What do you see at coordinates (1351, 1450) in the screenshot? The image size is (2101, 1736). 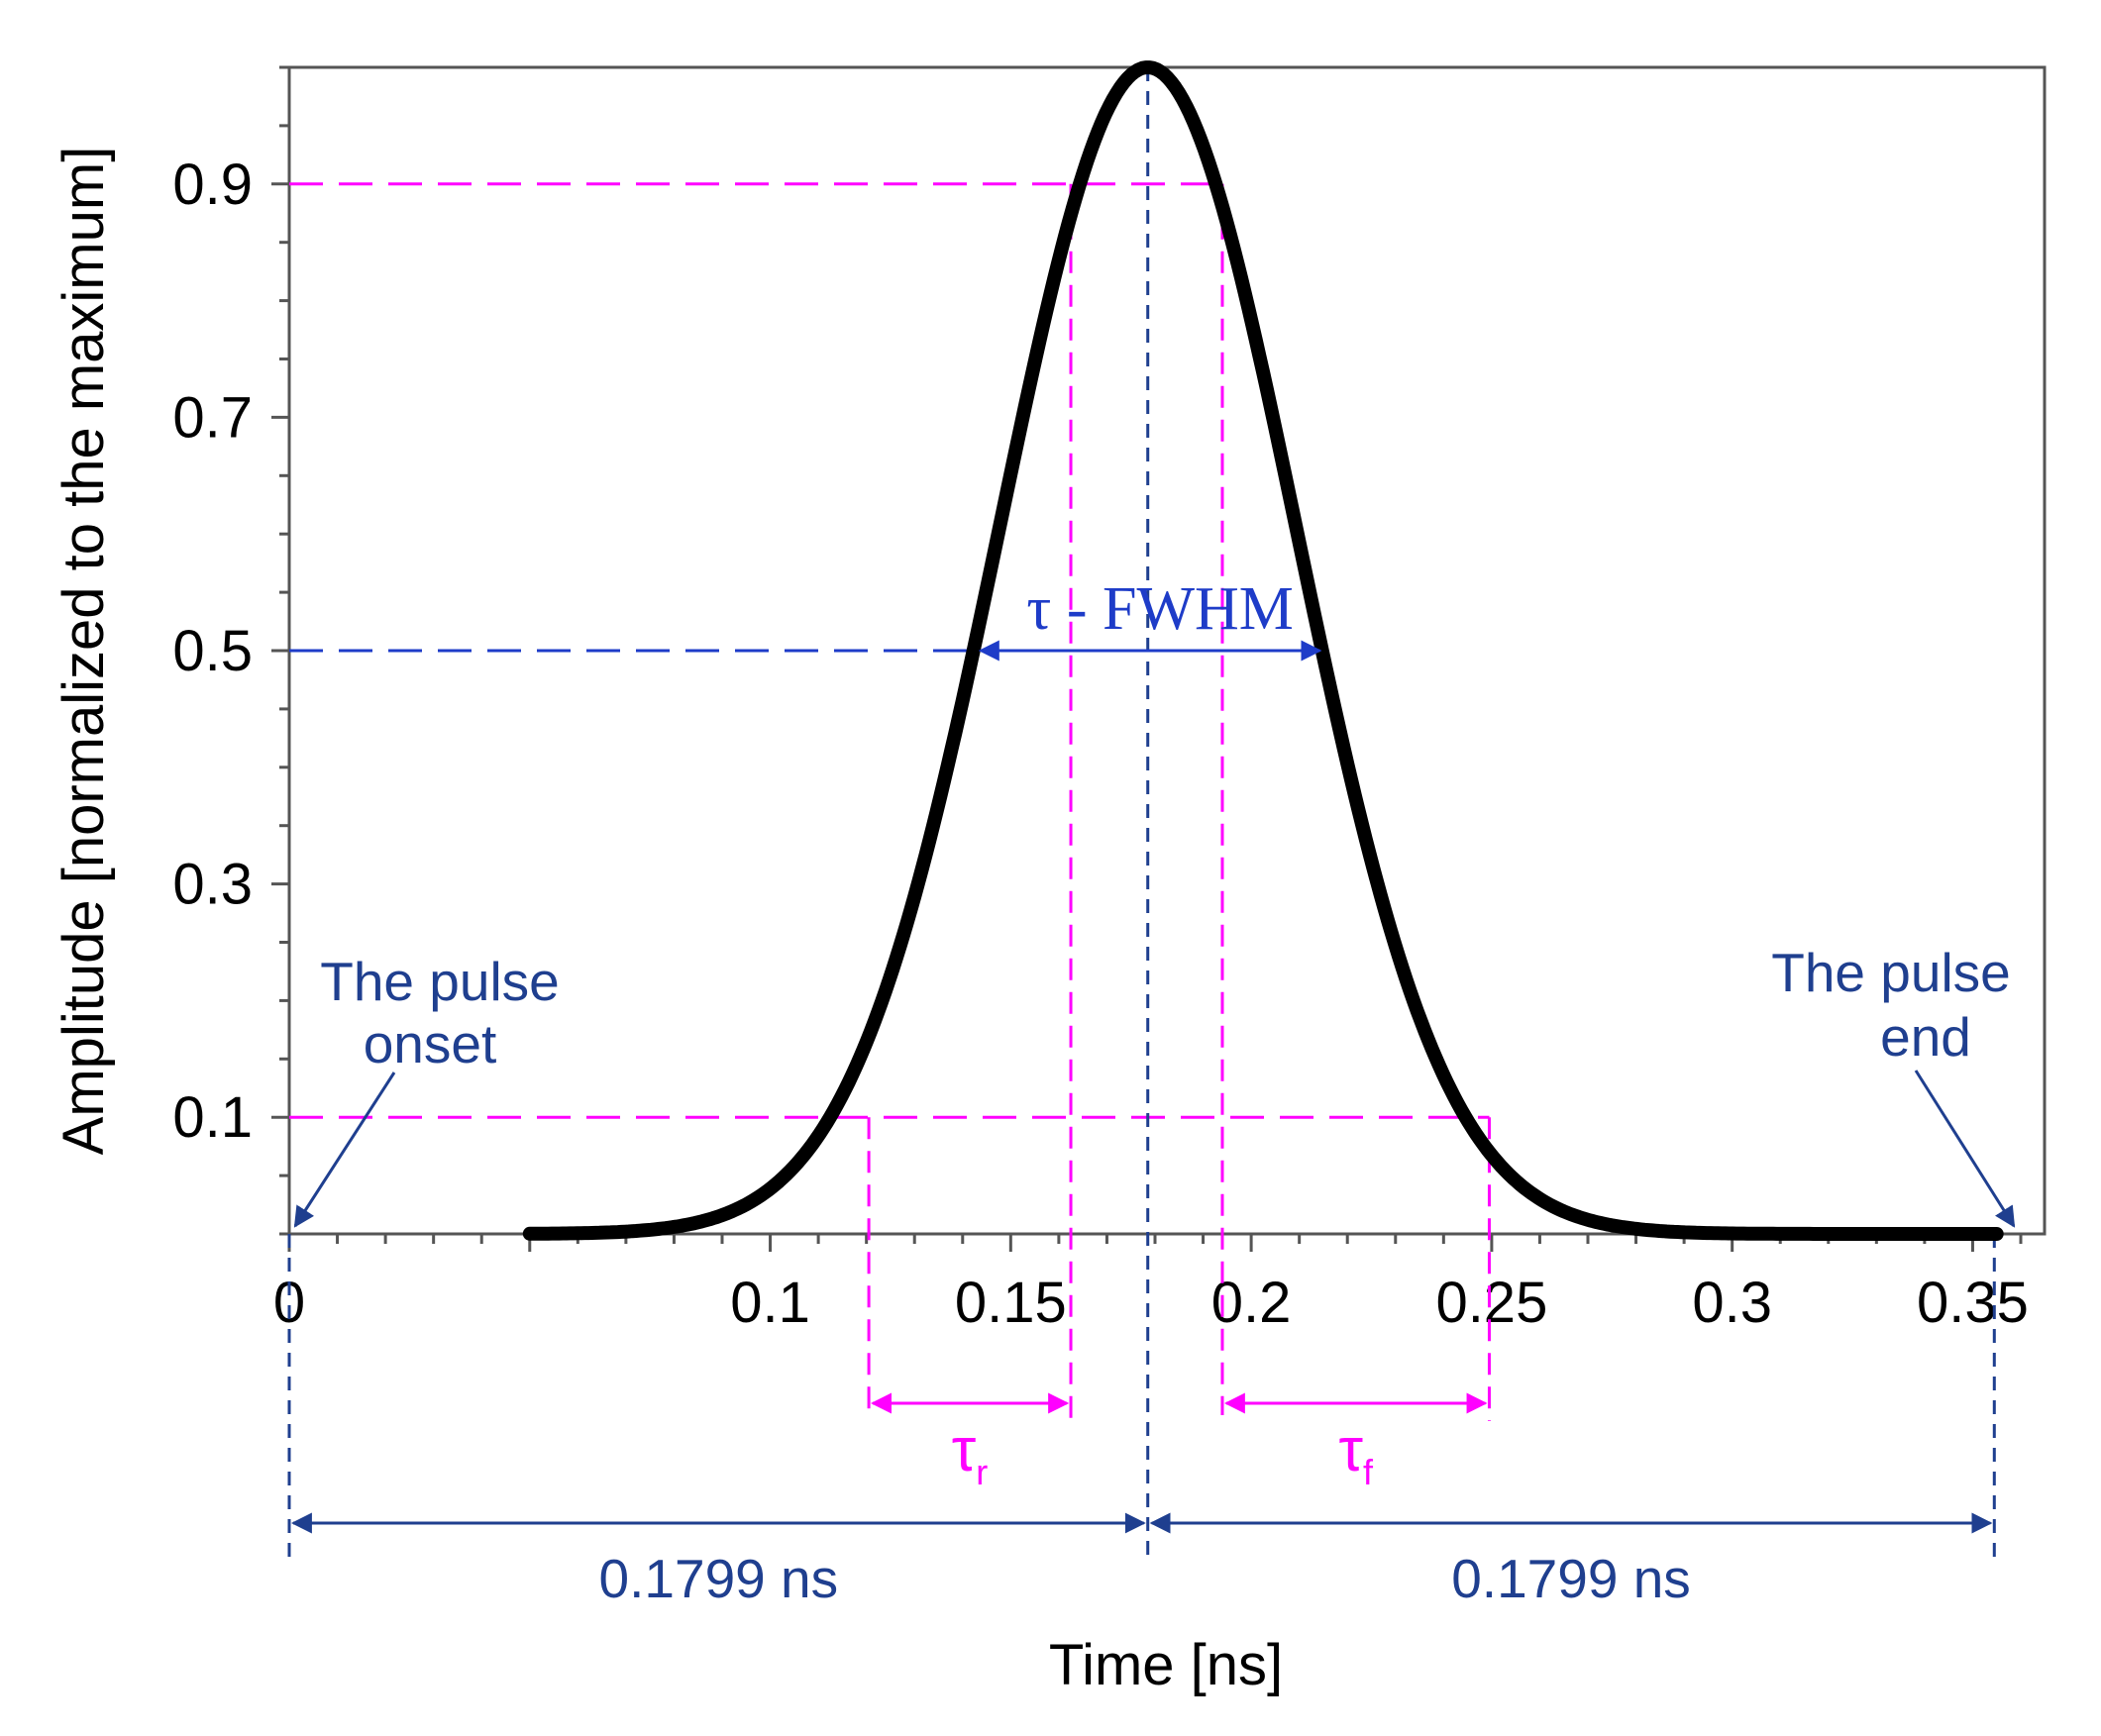 I see `fall-time-symbol: τ` at bounding box center [1351, 1450].